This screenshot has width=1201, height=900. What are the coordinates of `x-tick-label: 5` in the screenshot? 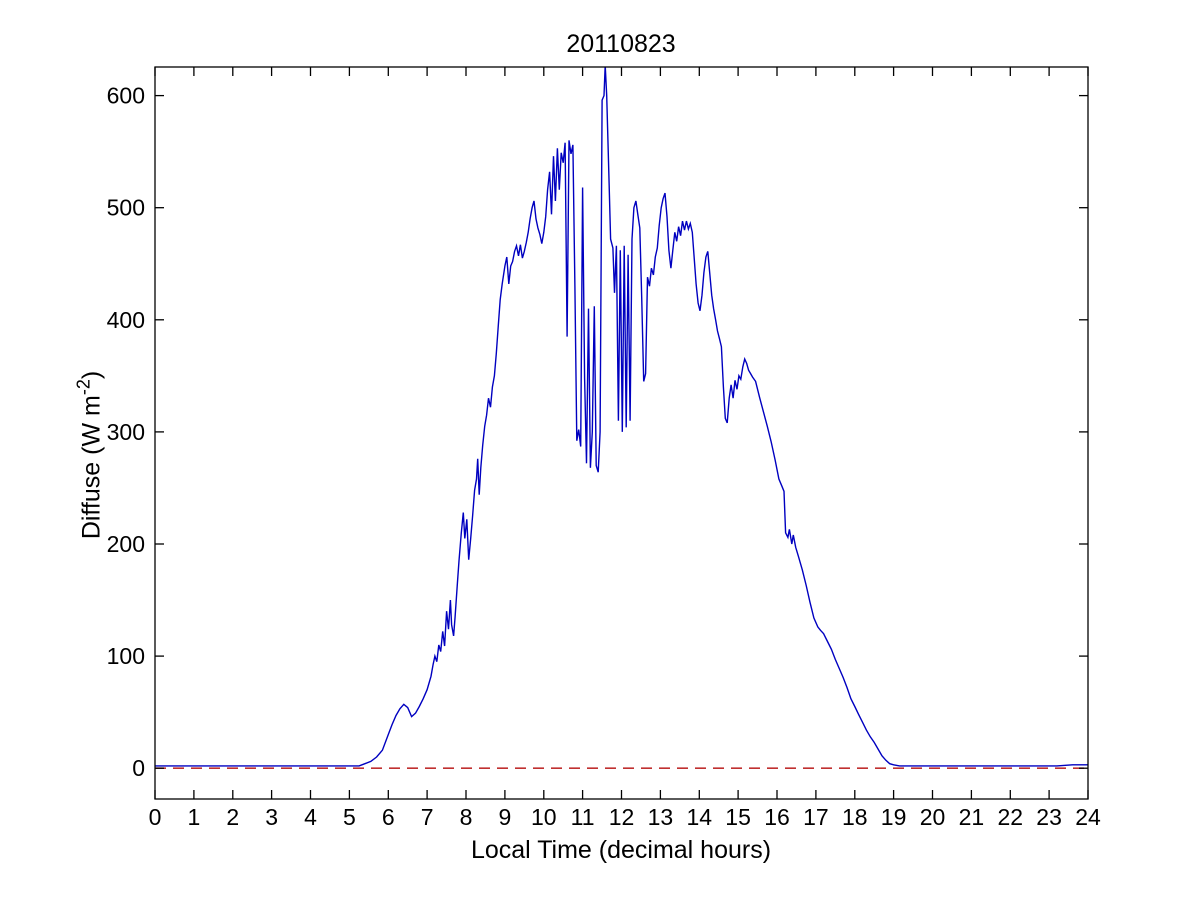 It's located at (349, 817).